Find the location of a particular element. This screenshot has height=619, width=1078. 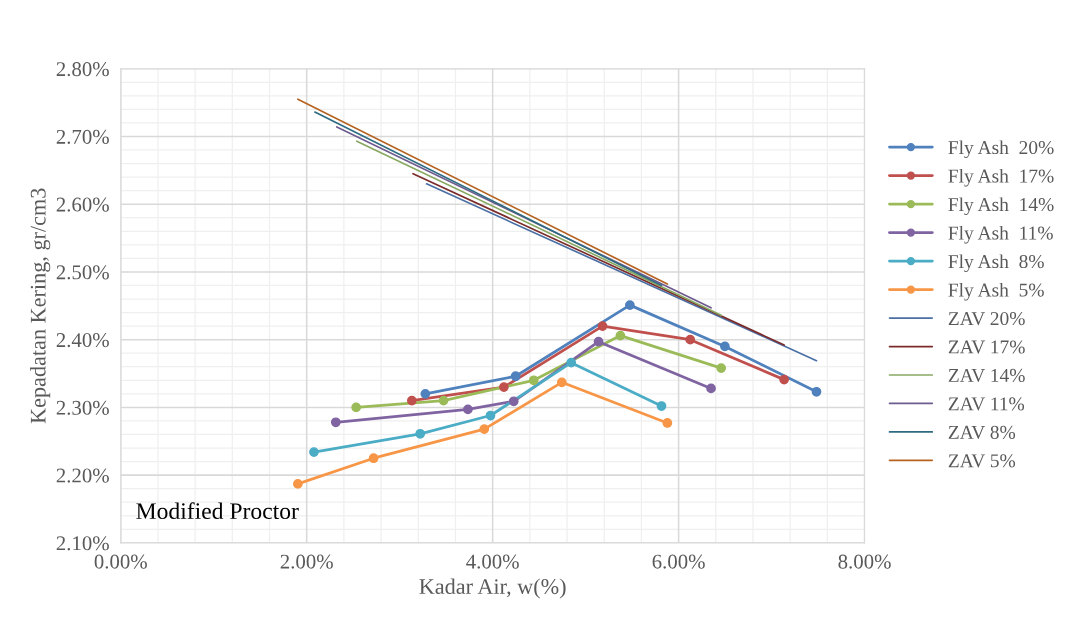

y-tick-label: 2.10% is located at coordinates (82, 543).